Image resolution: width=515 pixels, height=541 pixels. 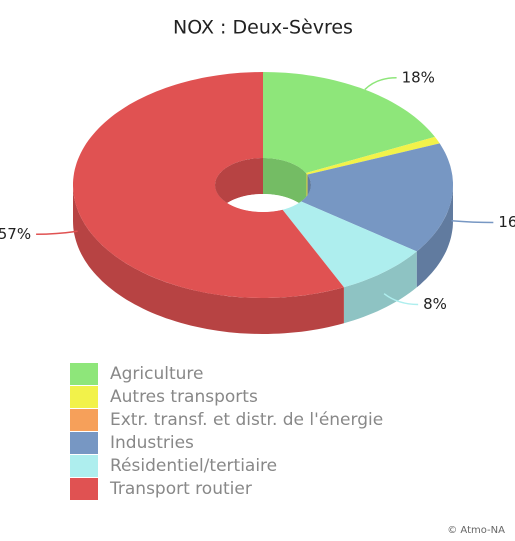 I want to click on legend-label: Industries, so click(x=152, y=443).